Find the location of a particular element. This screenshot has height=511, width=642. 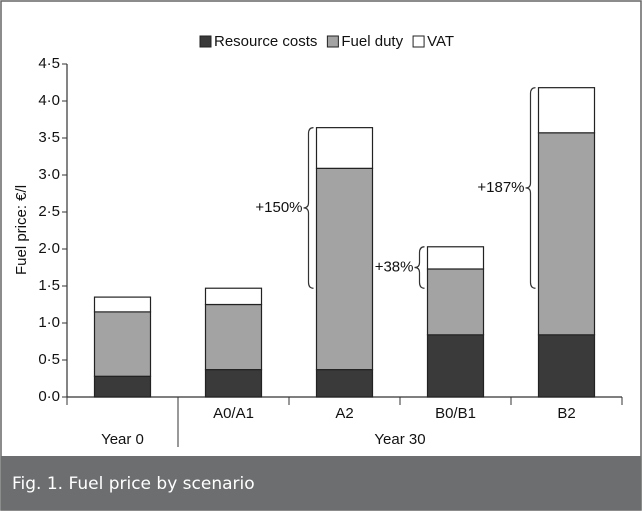

y-tick-label: 1·0 is located at coordinates (49, 322).